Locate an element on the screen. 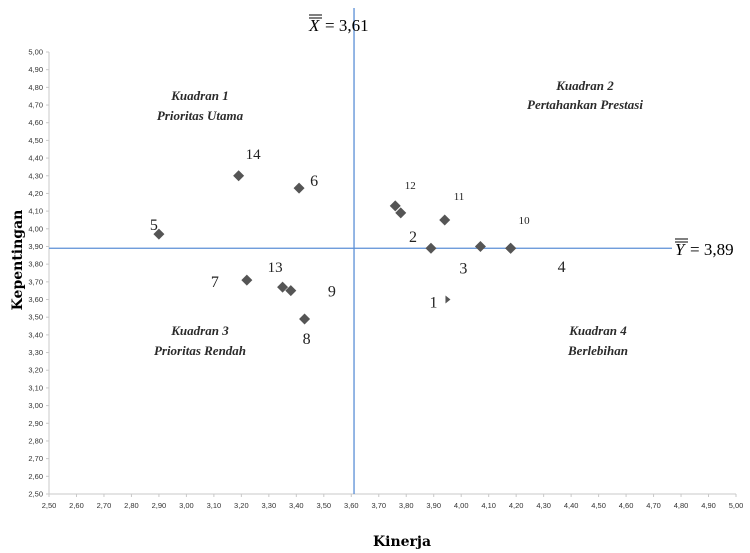 The height and width of the screenshot is (553, 750). y-tick-label: 5,00 is located at coordinates (35, 52).